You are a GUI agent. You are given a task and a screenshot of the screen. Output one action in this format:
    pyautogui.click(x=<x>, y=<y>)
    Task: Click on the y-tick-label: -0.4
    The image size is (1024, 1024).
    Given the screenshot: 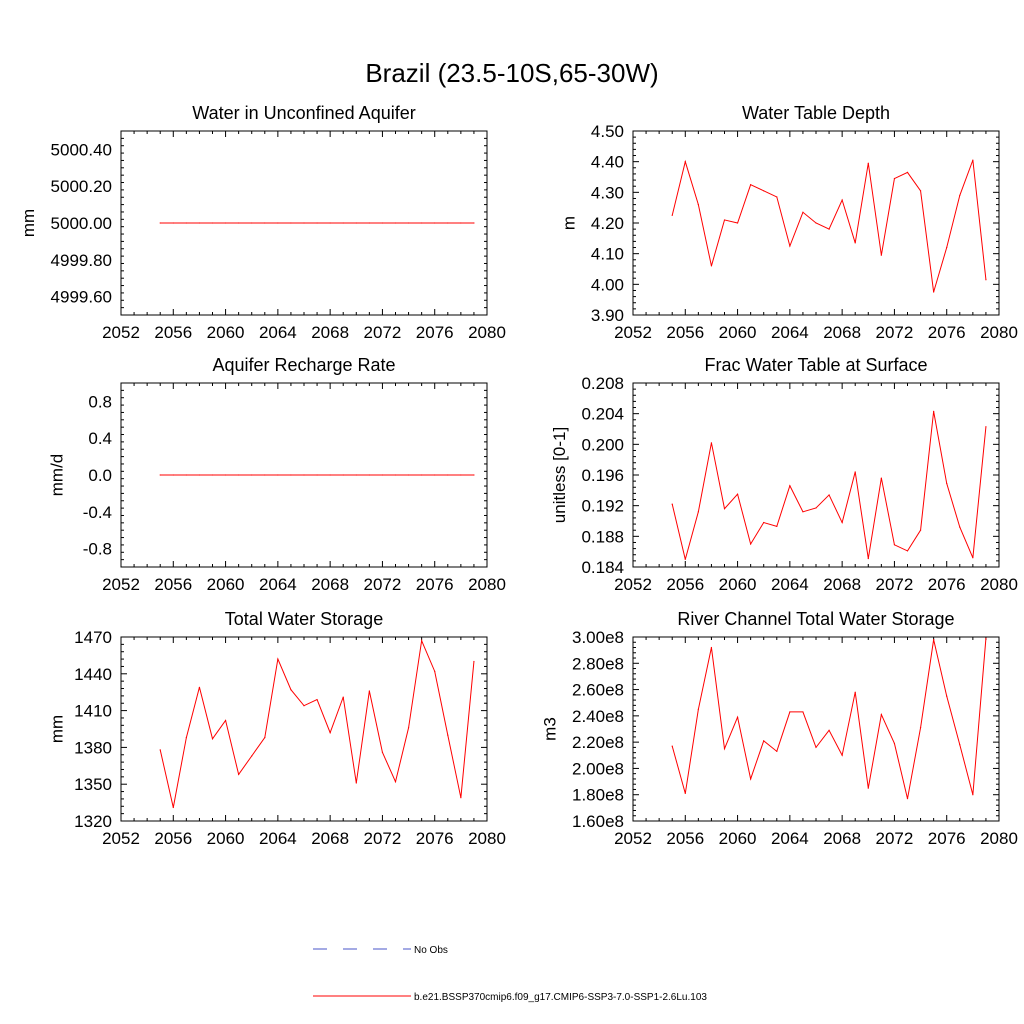 What is the action you would take?
    pyautogui.click(x=97, y=512)
    